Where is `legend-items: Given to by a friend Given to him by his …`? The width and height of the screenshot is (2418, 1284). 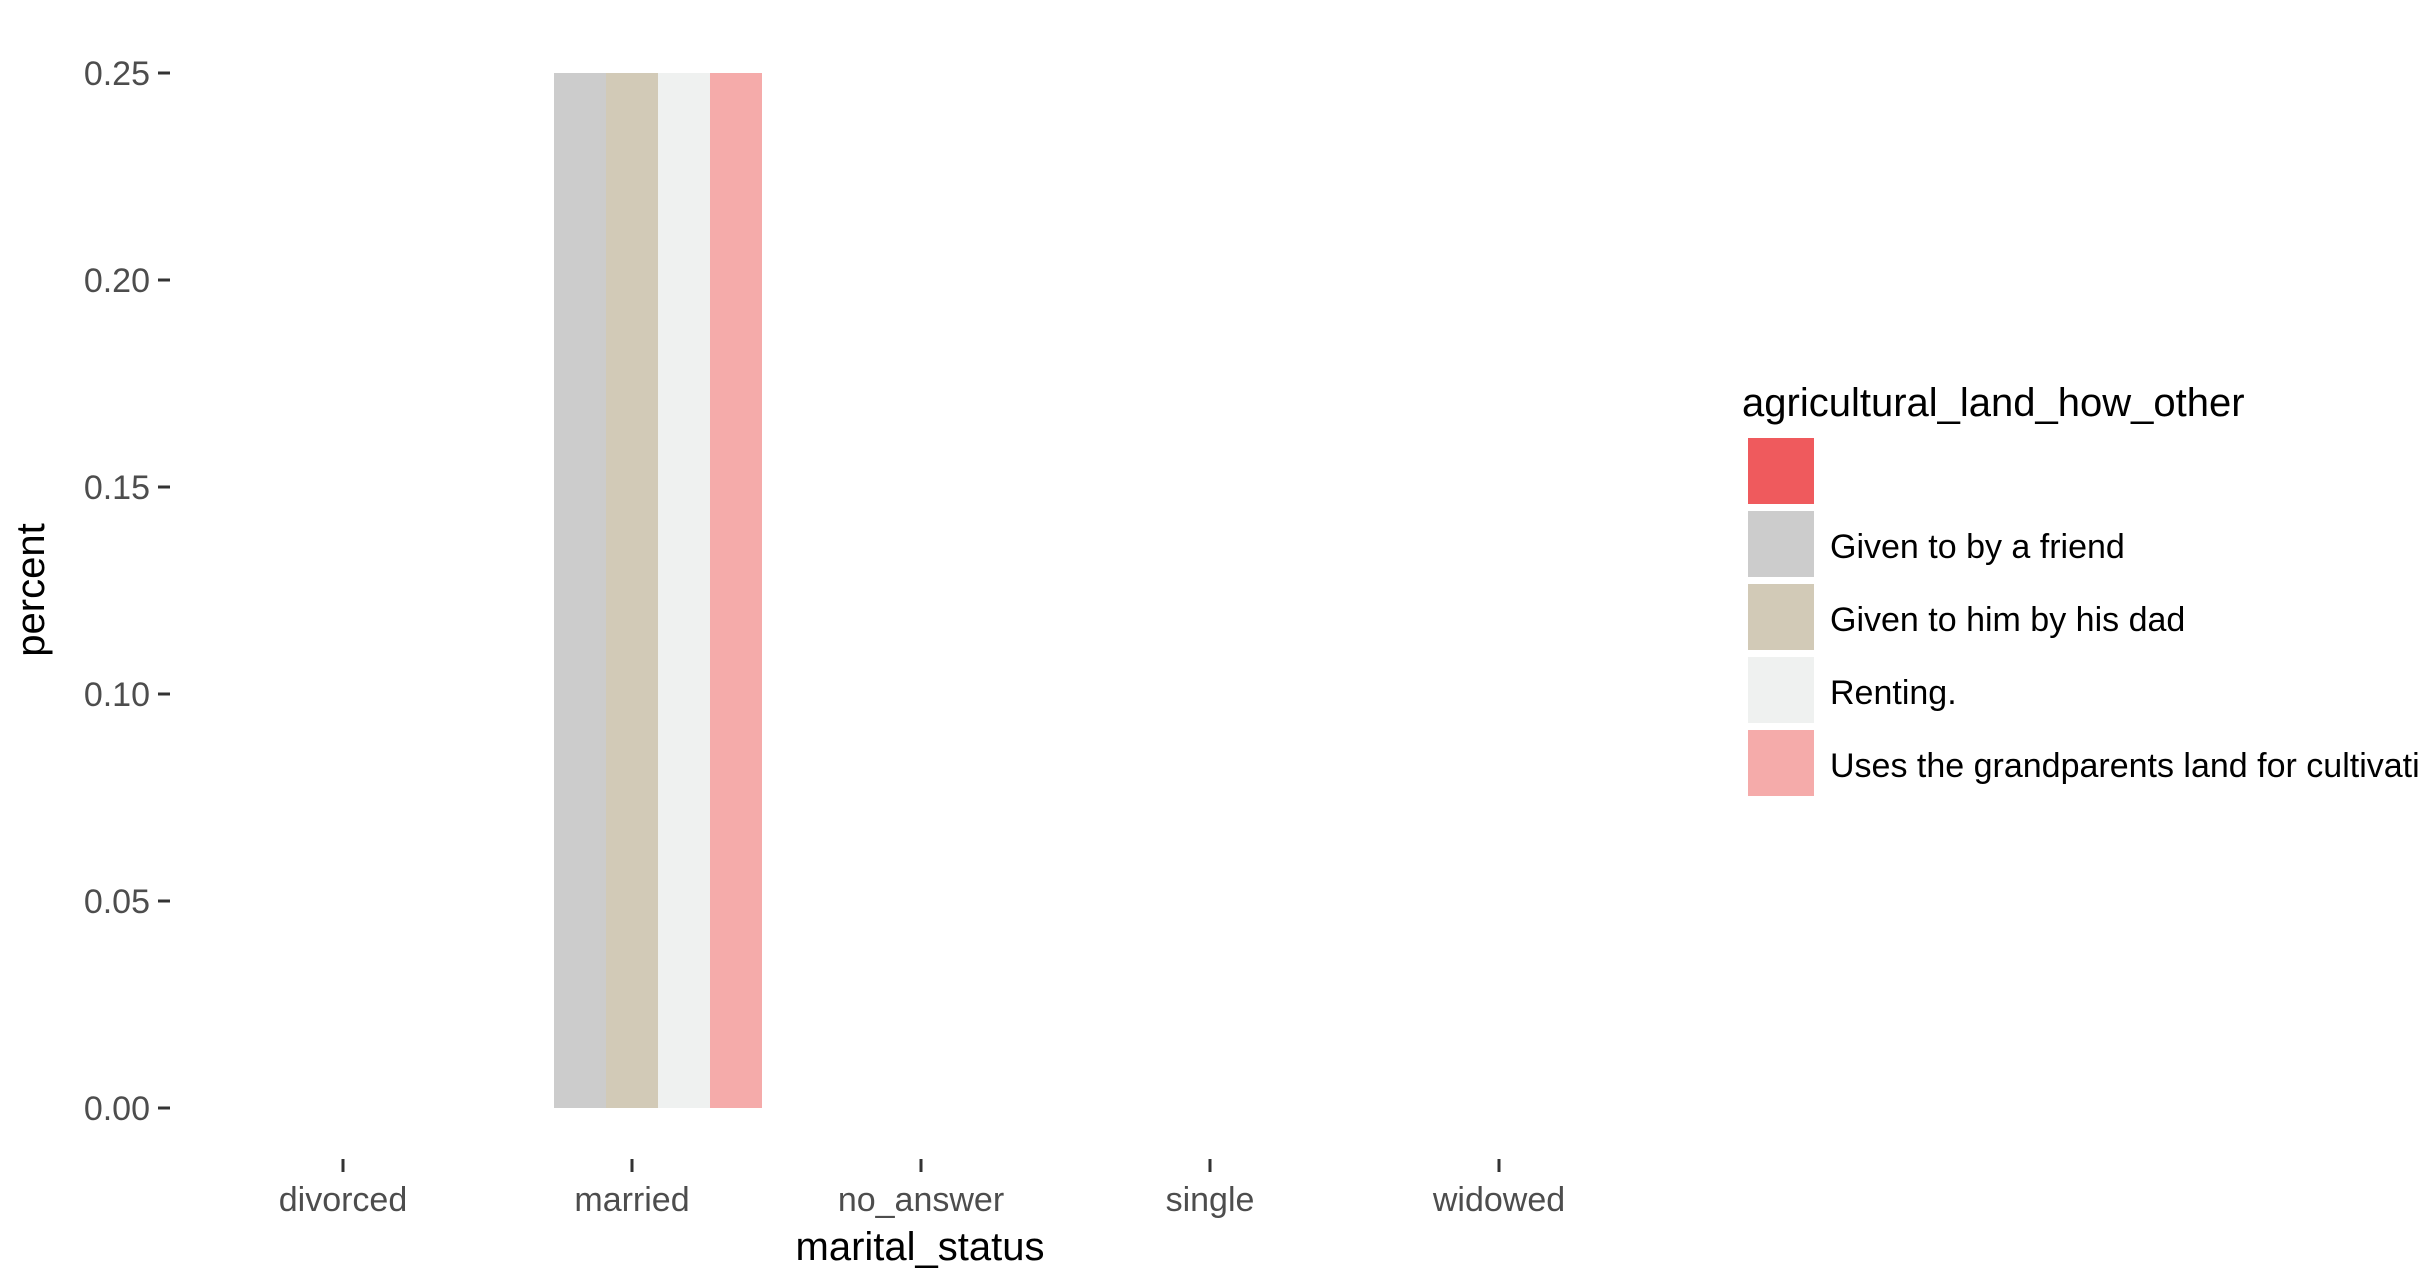 legend-items: Given to by a friend Given to him by his … is located at coordinates (2083, 617).